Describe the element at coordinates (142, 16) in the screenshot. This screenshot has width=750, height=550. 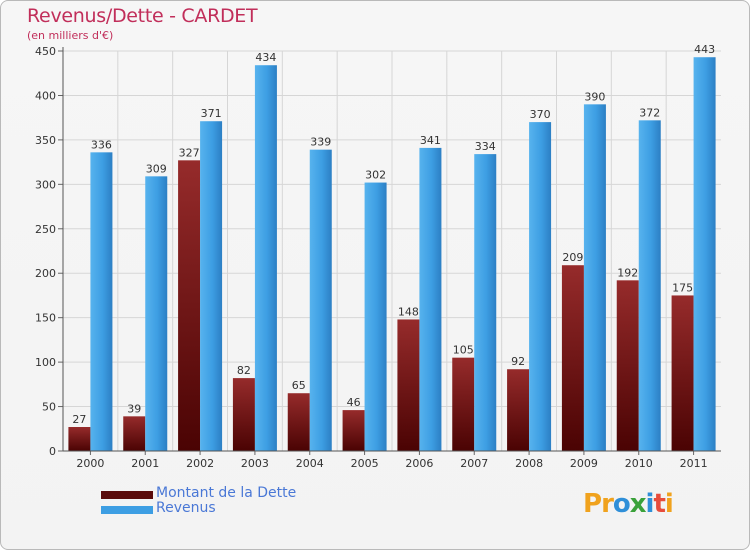
I see `chart-title: Revenus/Dette - CARDET` at that location.